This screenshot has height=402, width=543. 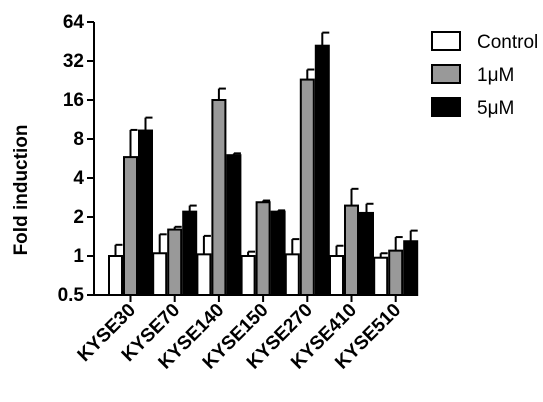 What do you see at coordinates (78, 256) in the screenshot?
I see `y-tick-label: 1` at bounding box center [78, 256].